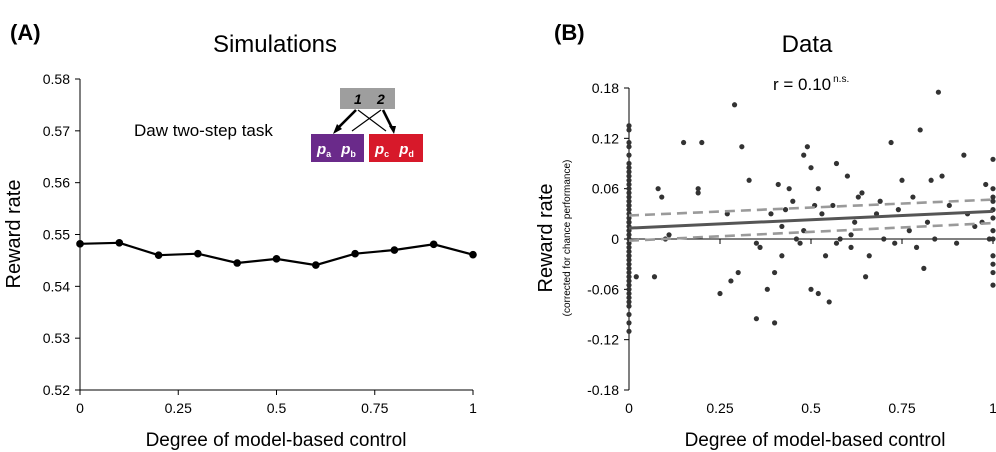 Image resolution: width=996 pixels, height=452 pixels. I want to click on y-tick-label: 0.12, so click(605, 138).